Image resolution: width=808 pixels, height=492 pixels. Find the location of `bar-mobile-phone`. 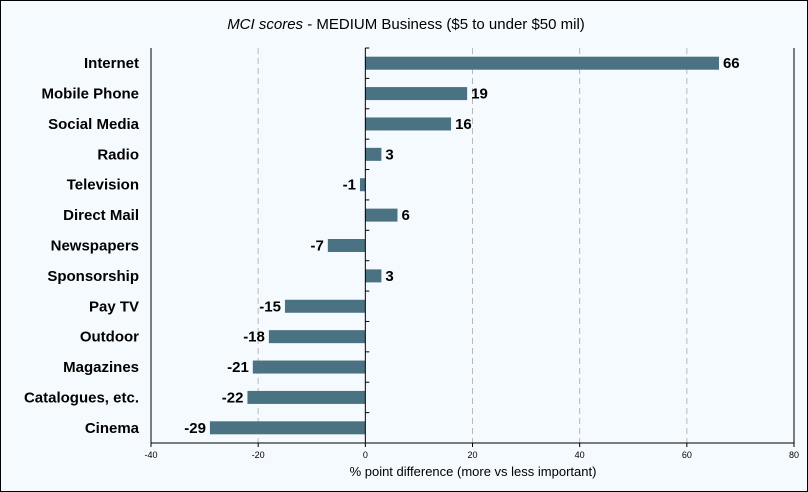

bar-mobile-phone is located at coordinates (416, 94).